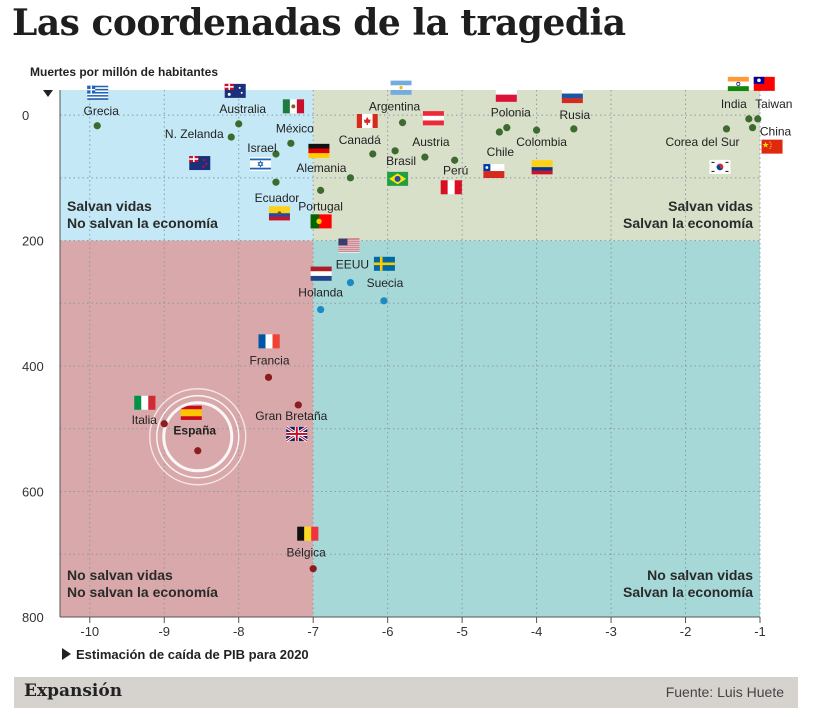 This screenshot has width=817, height=717. What do you see at coordinates (73, 691) in the screenshot?
I see `brand-logo: Expansión` at bounding box center [73, 691].